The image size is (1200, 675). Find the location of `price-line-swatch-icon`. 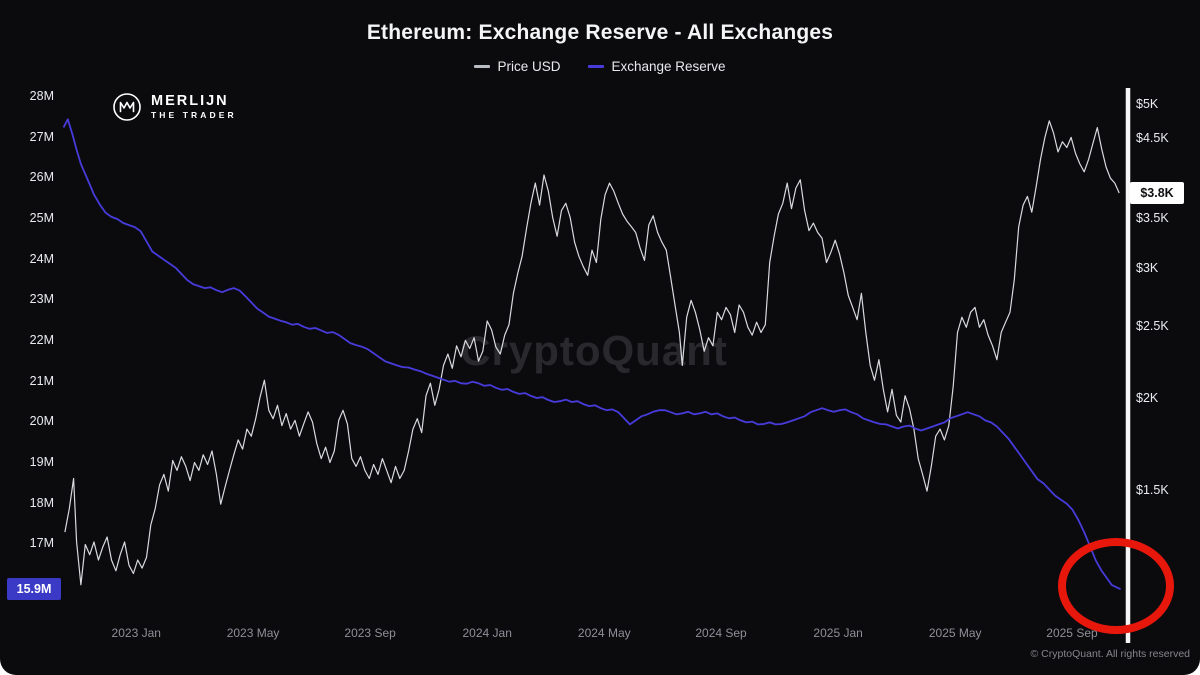

price-line-swatch-icon is located at coordinates (482, 66).